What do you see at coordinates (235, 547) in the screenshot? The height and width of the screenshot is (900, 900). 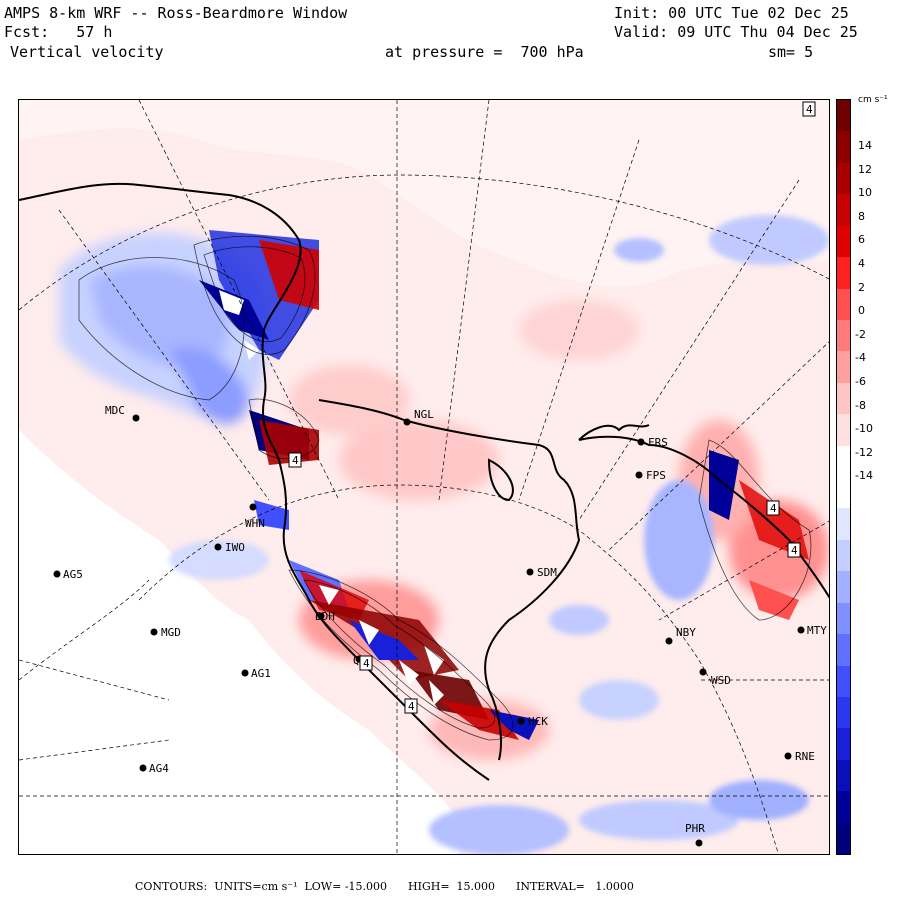 I see `station-label-iwo: IWO` at bounding box center [235, 547].